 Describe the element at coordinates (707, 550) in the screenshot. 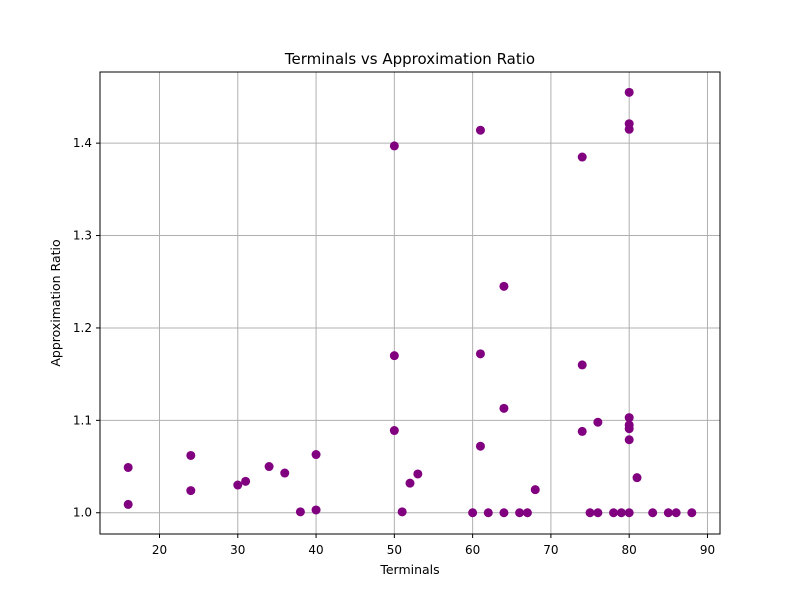

I see `x-tick-label: 90` at that location.